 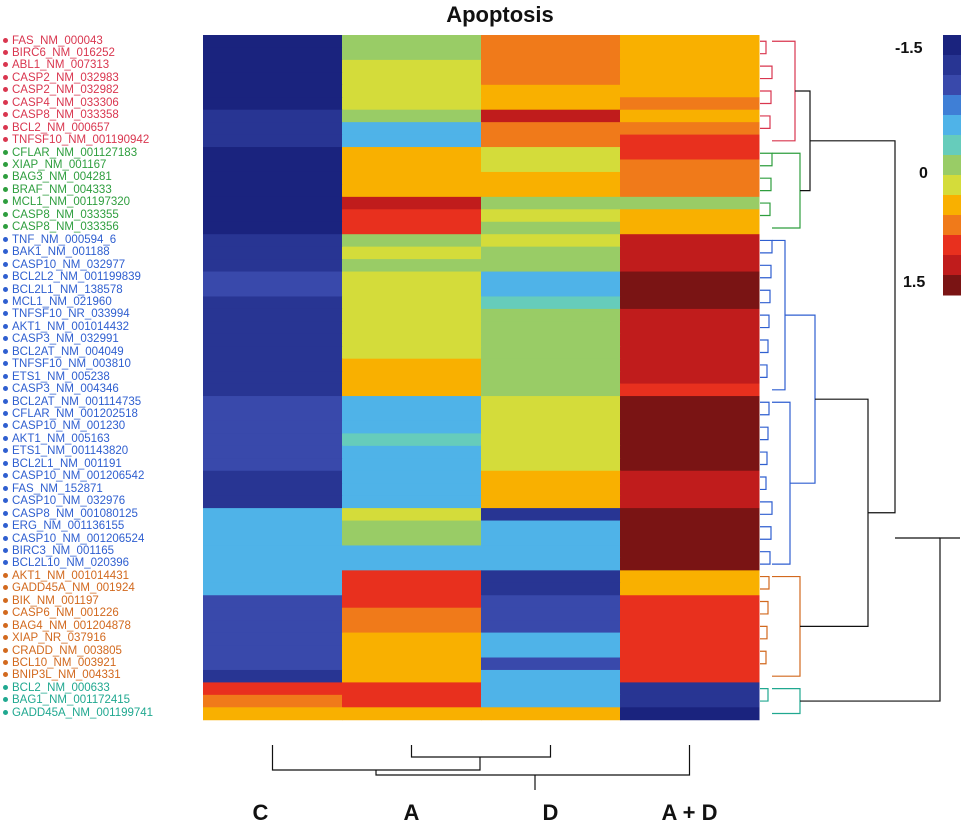 I want to click on gene-name: BCL2L1_NM_001191, so click(x=67, y=463).